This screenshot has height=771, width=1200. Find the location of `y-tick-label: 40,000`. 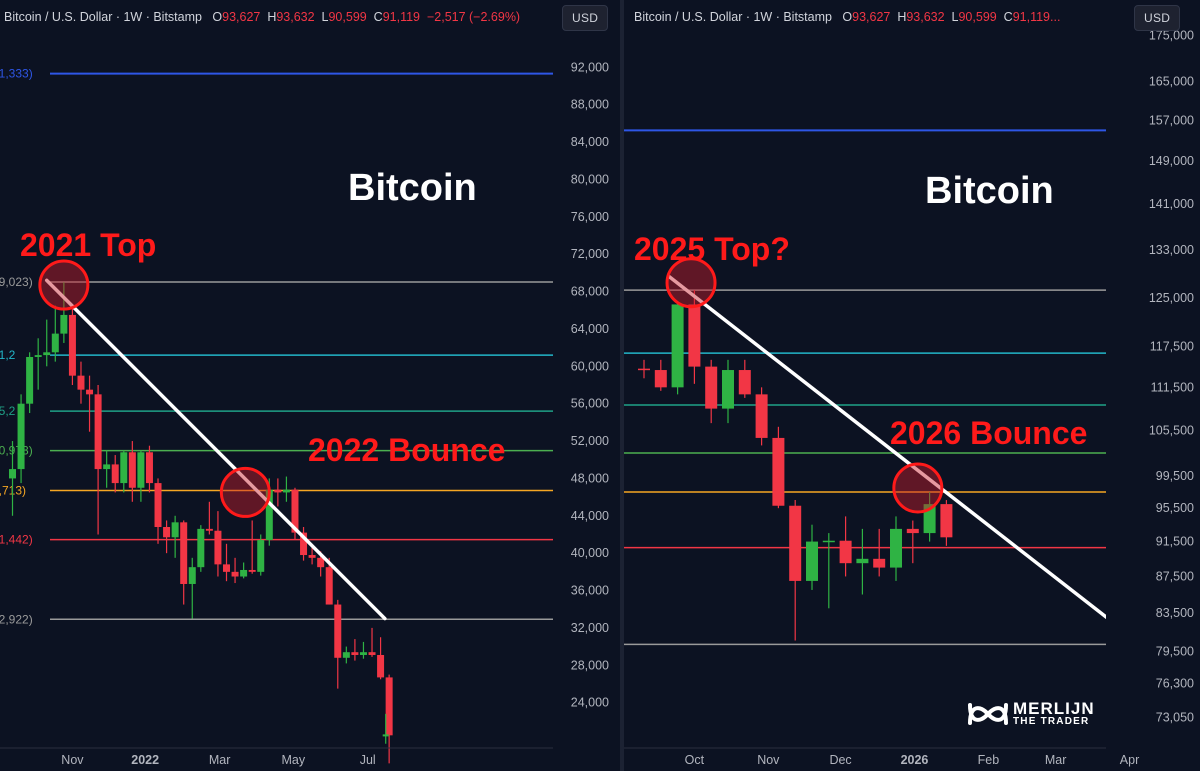

y-tick-label: 40,000 is located at coordinates (590, 553).